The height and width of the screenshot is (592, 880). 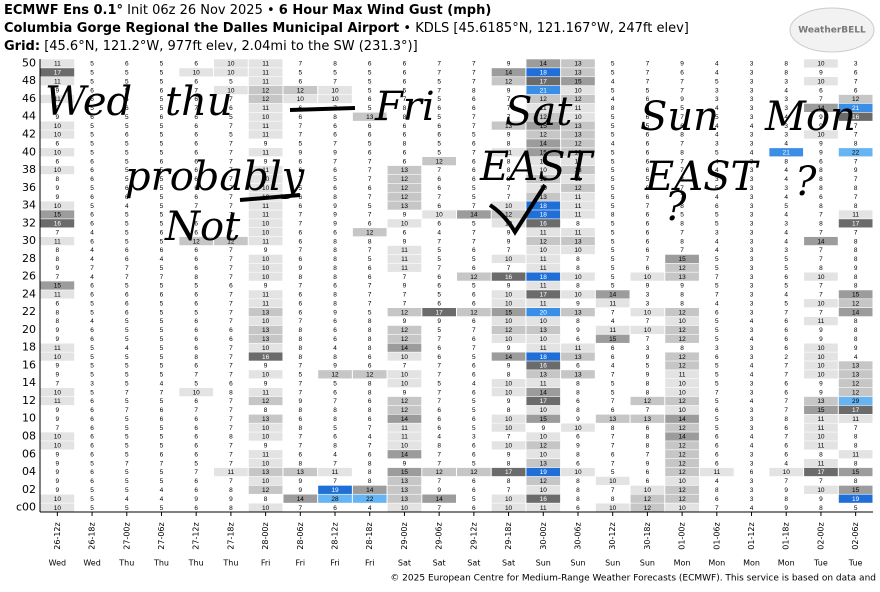 What do you see at coordinates (404, 535) in the screenshot?
I see `x-tick-label: 29-00z` at bounding box center [404, 535].